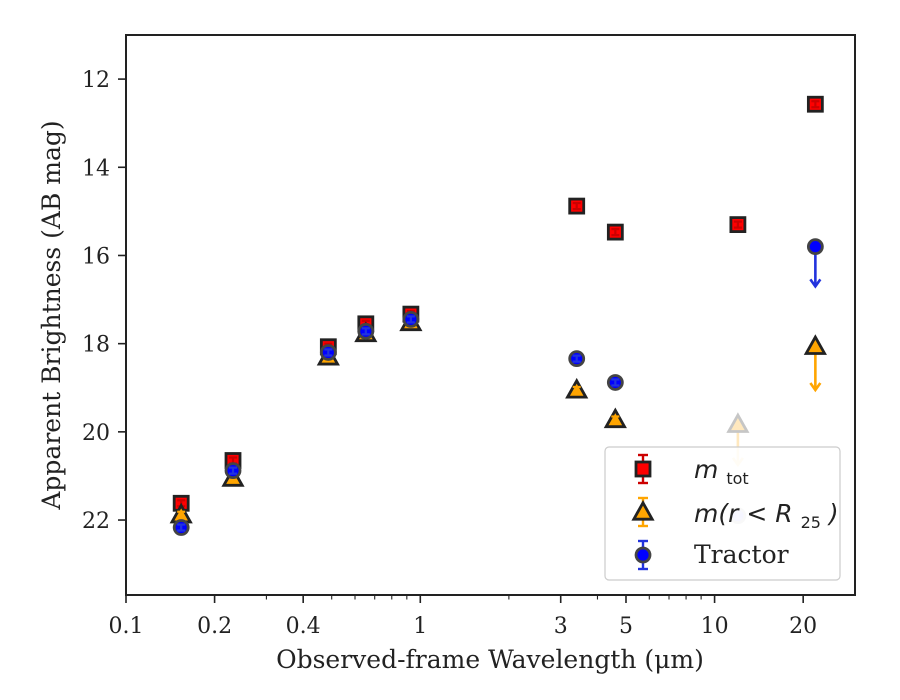 The width and height of the screenshot is (900, 700). I want to click on y-tick-label: 16, so click(96, 256).